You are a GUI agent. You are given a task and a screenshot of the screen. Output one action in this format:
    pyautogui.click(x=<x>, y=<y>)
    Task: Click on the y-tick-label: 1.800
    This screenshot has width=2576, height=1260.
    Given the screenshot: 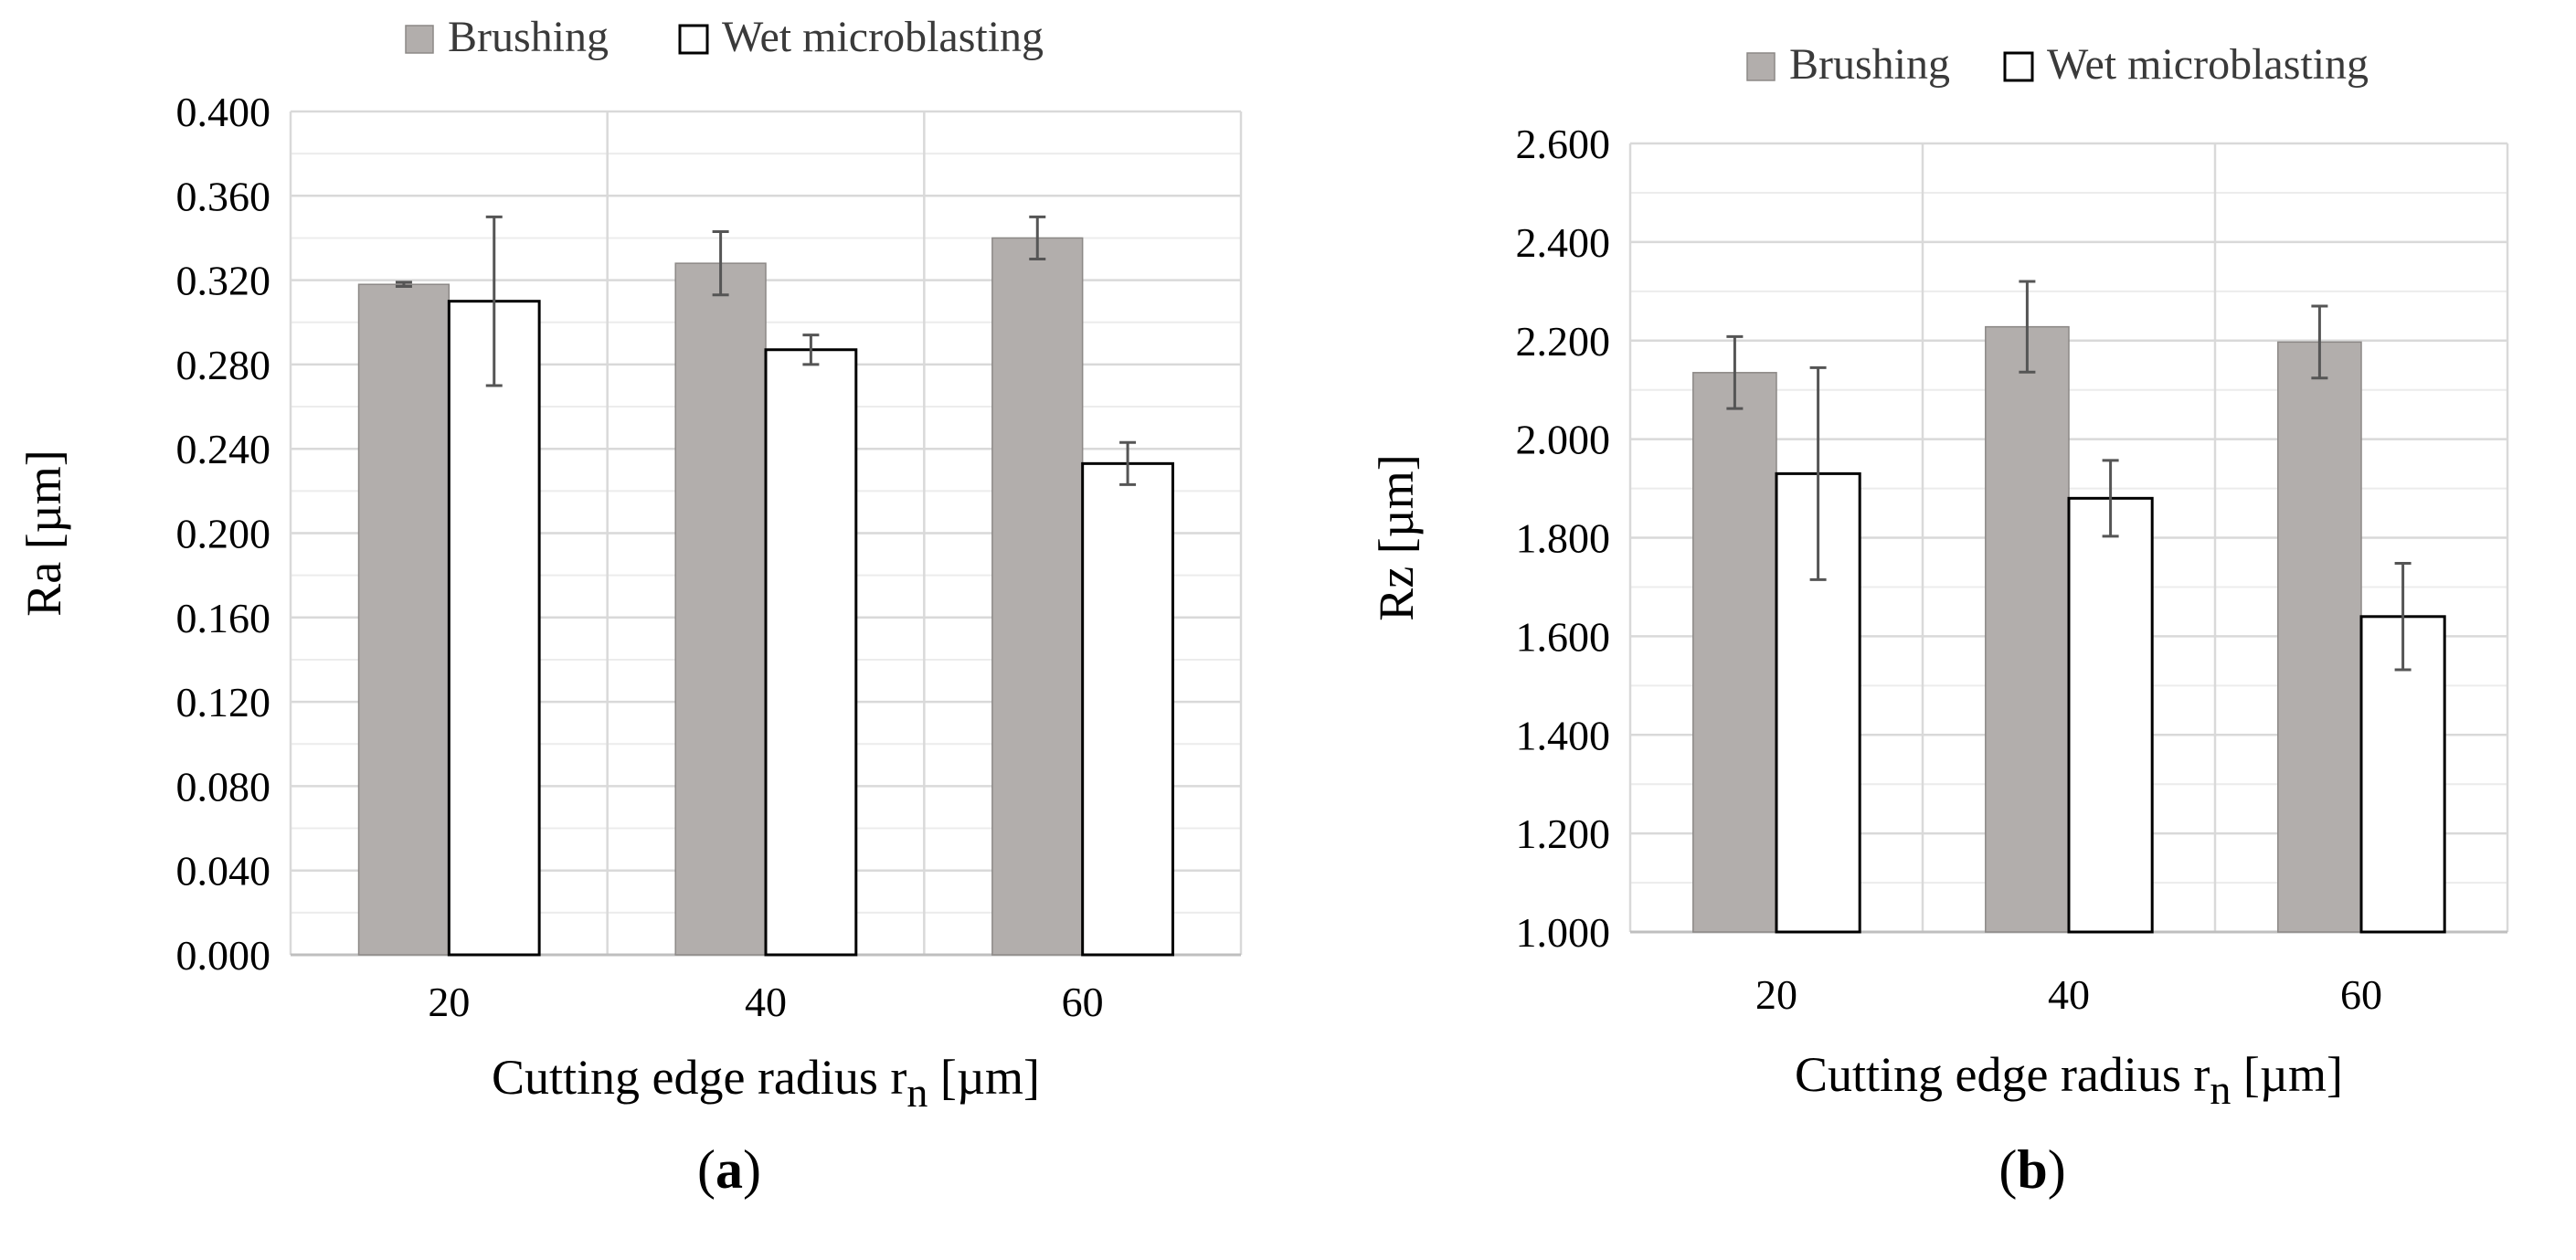 What is the action you would take?
    pyautogui.click(x=1563, y=538)
    